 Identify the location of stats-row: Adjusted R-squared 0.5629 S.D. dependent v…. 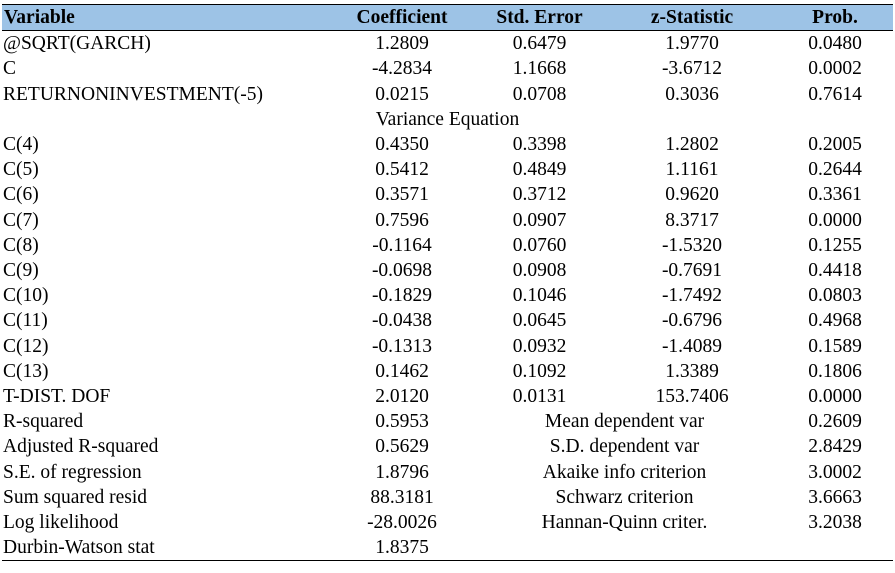
(447, 446).